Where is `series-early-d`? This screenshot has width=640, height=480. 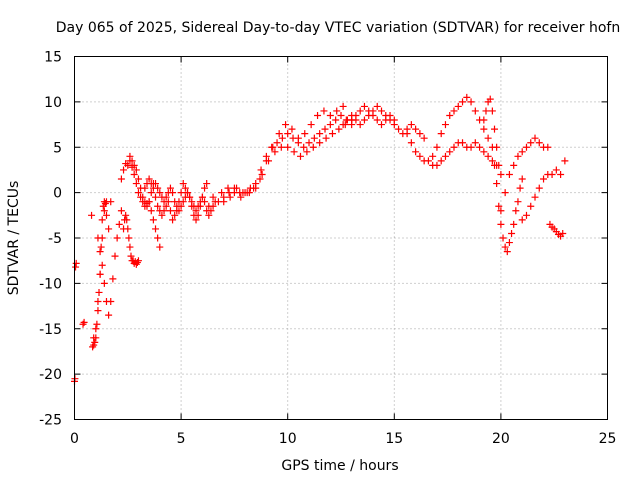 series-early-d is located at coordinates (102, 270).